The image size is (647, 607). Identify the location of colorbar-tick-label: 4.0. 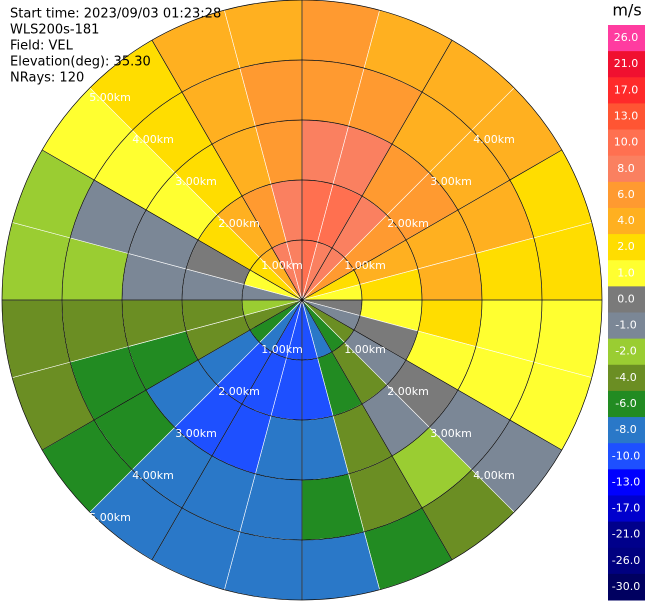
(626, 220).